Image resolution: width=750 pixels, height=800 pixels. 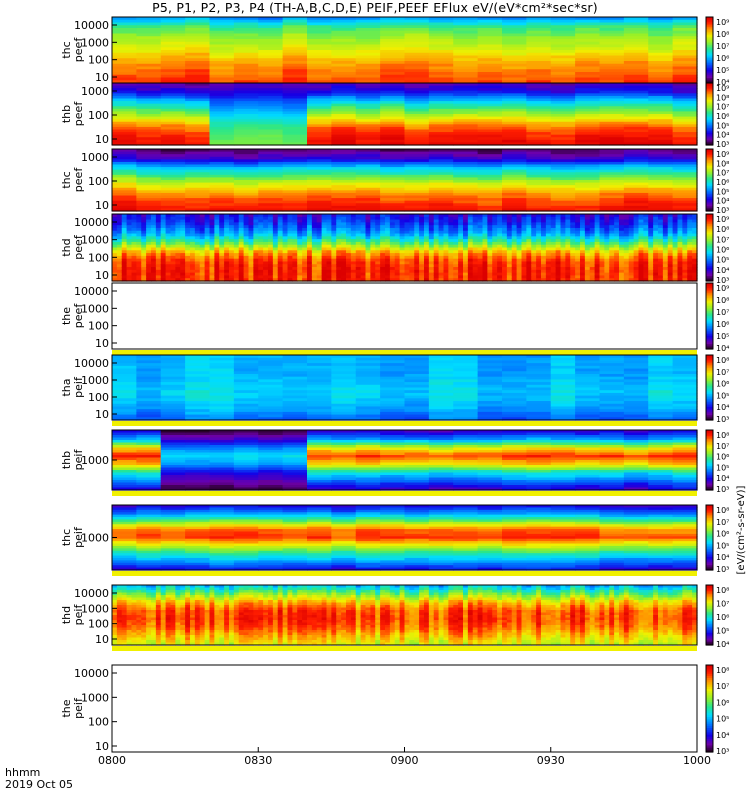 I want to click on panel-background, so click(x=404, y=316).